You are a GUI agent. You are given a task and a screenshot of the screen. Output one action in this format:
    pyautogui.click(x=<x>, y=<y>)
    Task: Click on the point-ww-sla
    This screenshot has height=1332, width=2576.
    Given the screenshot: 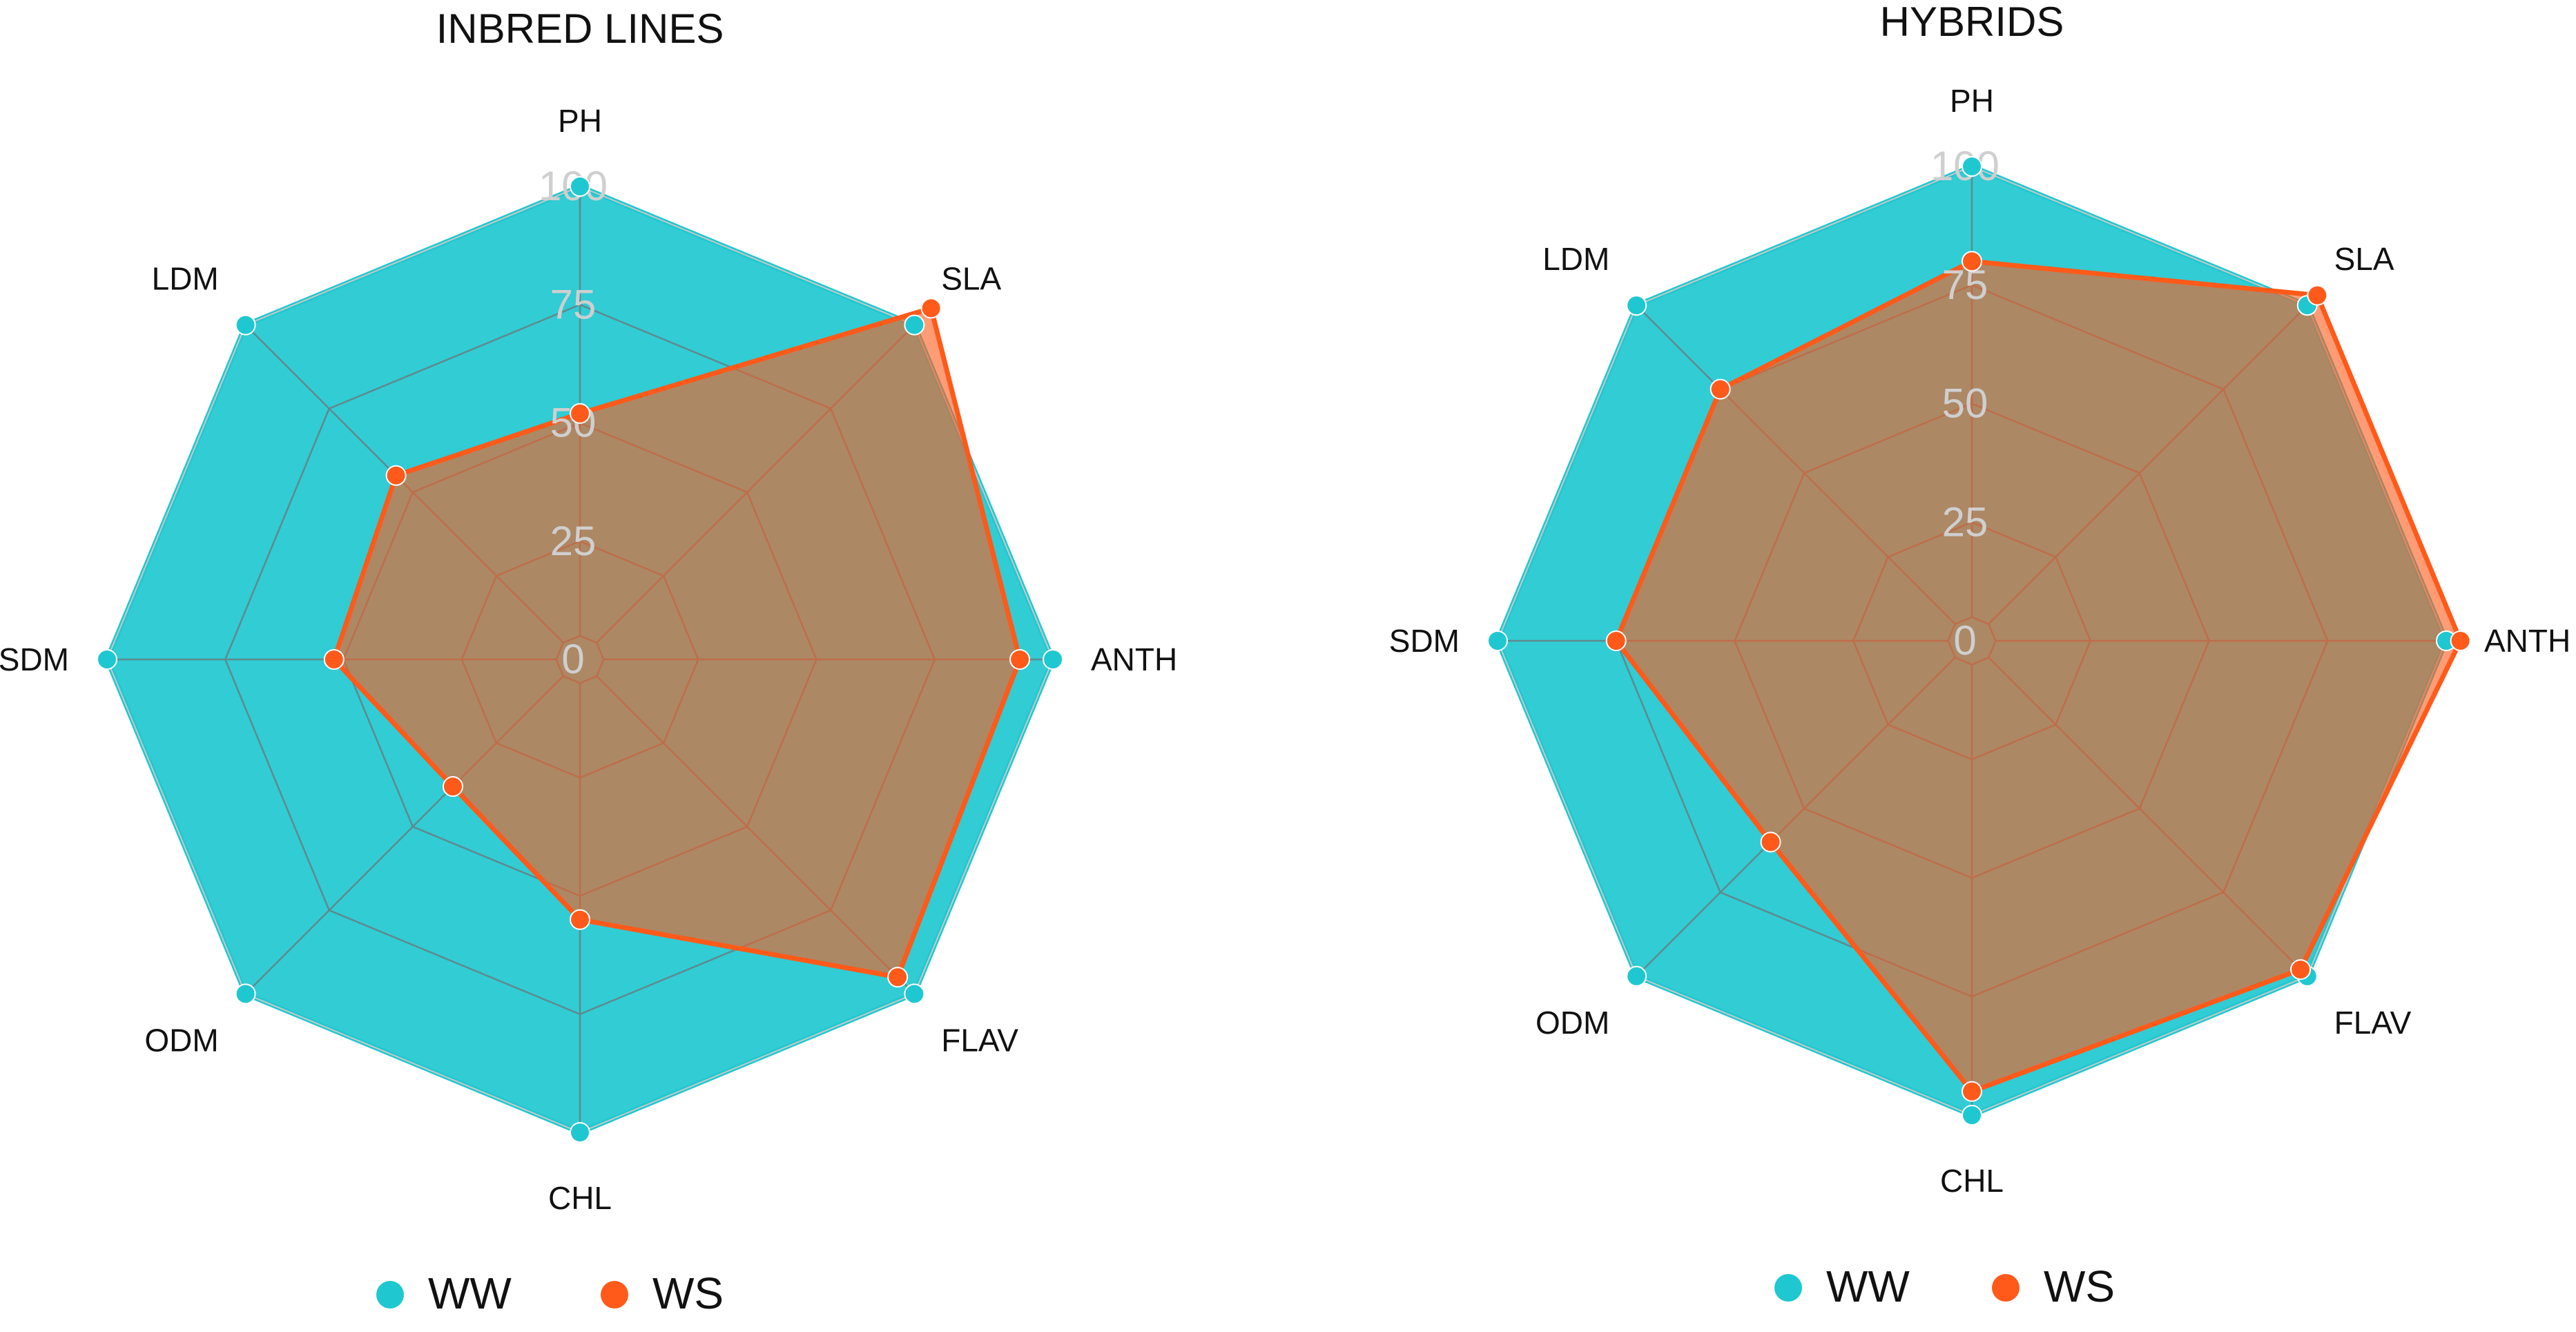 What is the action you would take?
    pyautogui.click(x=915, y=325)
    